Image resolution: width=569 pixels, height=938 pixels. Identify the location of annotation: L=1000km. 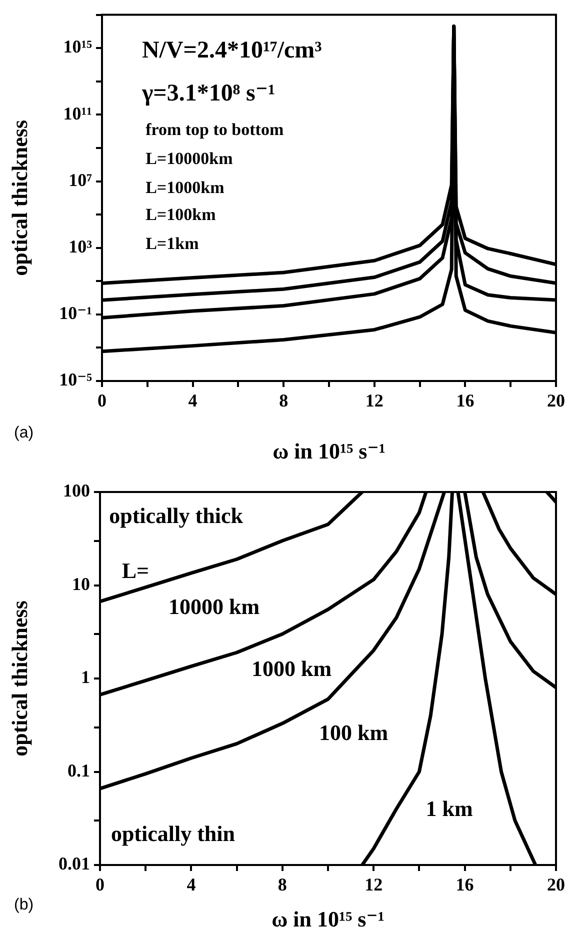
(185, 187).